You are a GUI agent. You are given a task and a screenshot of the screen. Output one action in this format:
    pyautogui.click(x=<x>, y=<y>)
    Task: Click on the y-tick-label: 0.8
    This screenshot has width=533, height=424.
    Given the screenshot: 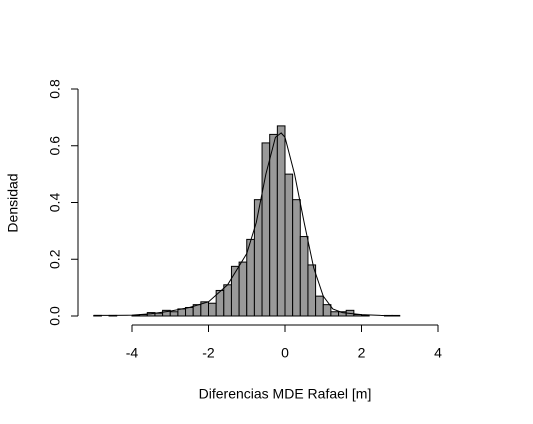 What is the action you would take?
    pyautogui.click(x=55, y=89)
    